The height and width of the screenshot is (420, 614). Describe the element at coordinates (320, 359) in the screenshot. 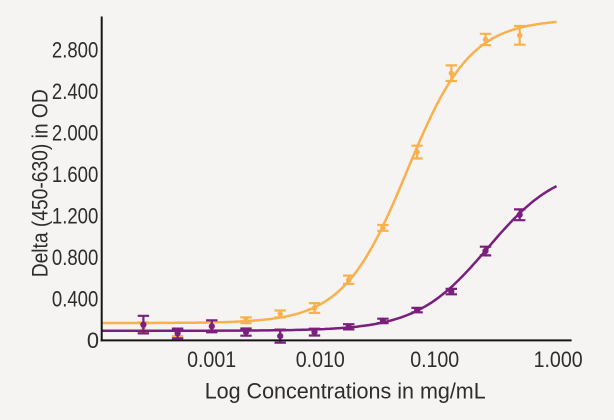

I see `svg-text: 0.010` at that location.